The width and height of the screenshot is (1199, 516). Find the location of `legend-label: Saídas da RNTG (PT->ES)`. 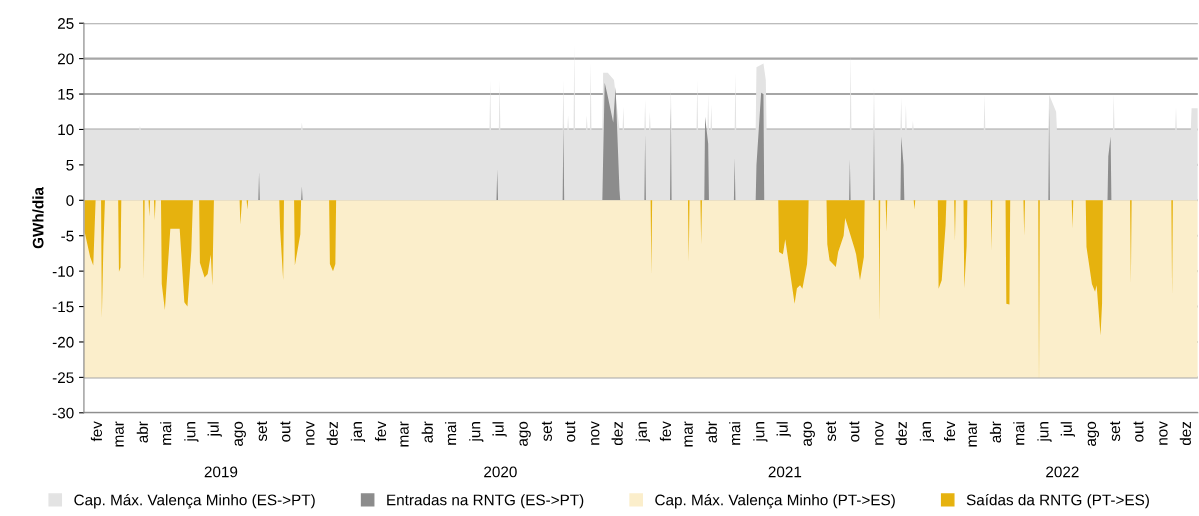

legend-label: Saídas da RNTG (PT->ES) is located at coordinates (1057, 501).